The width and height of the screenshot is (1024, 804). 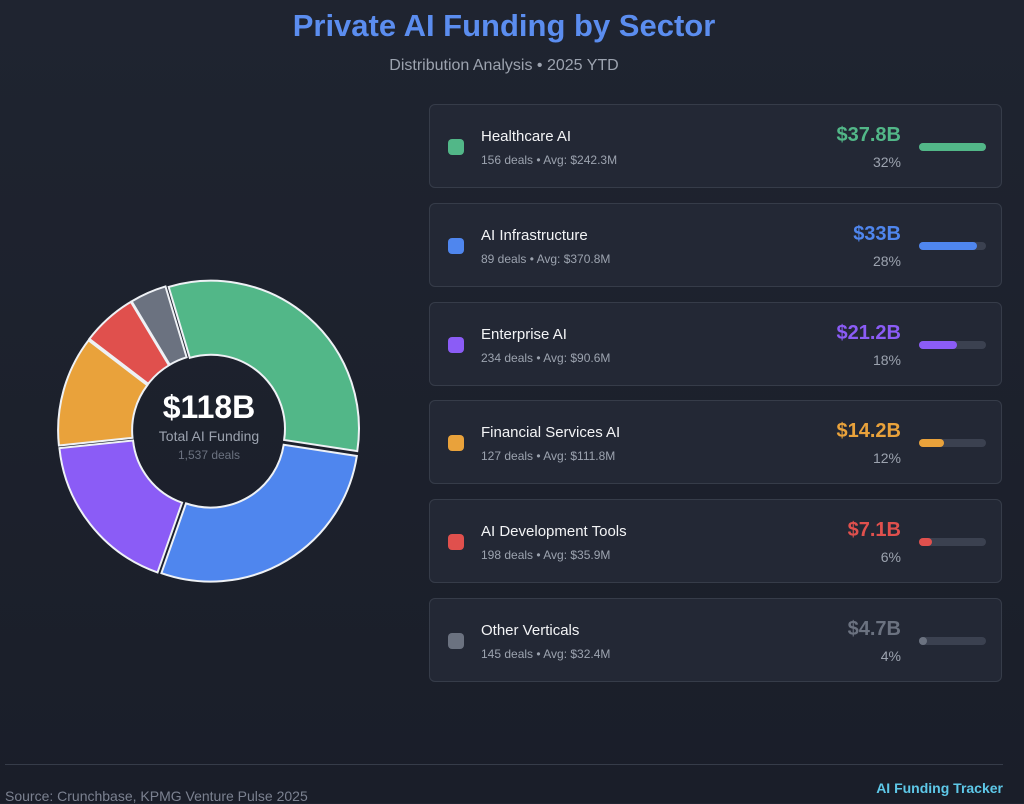 What do you see at coordinates (549, 160) in the screenshot?
I see `sector-meta: 156 deals • Avg: $242.3M` at bounding box center [549, 160].